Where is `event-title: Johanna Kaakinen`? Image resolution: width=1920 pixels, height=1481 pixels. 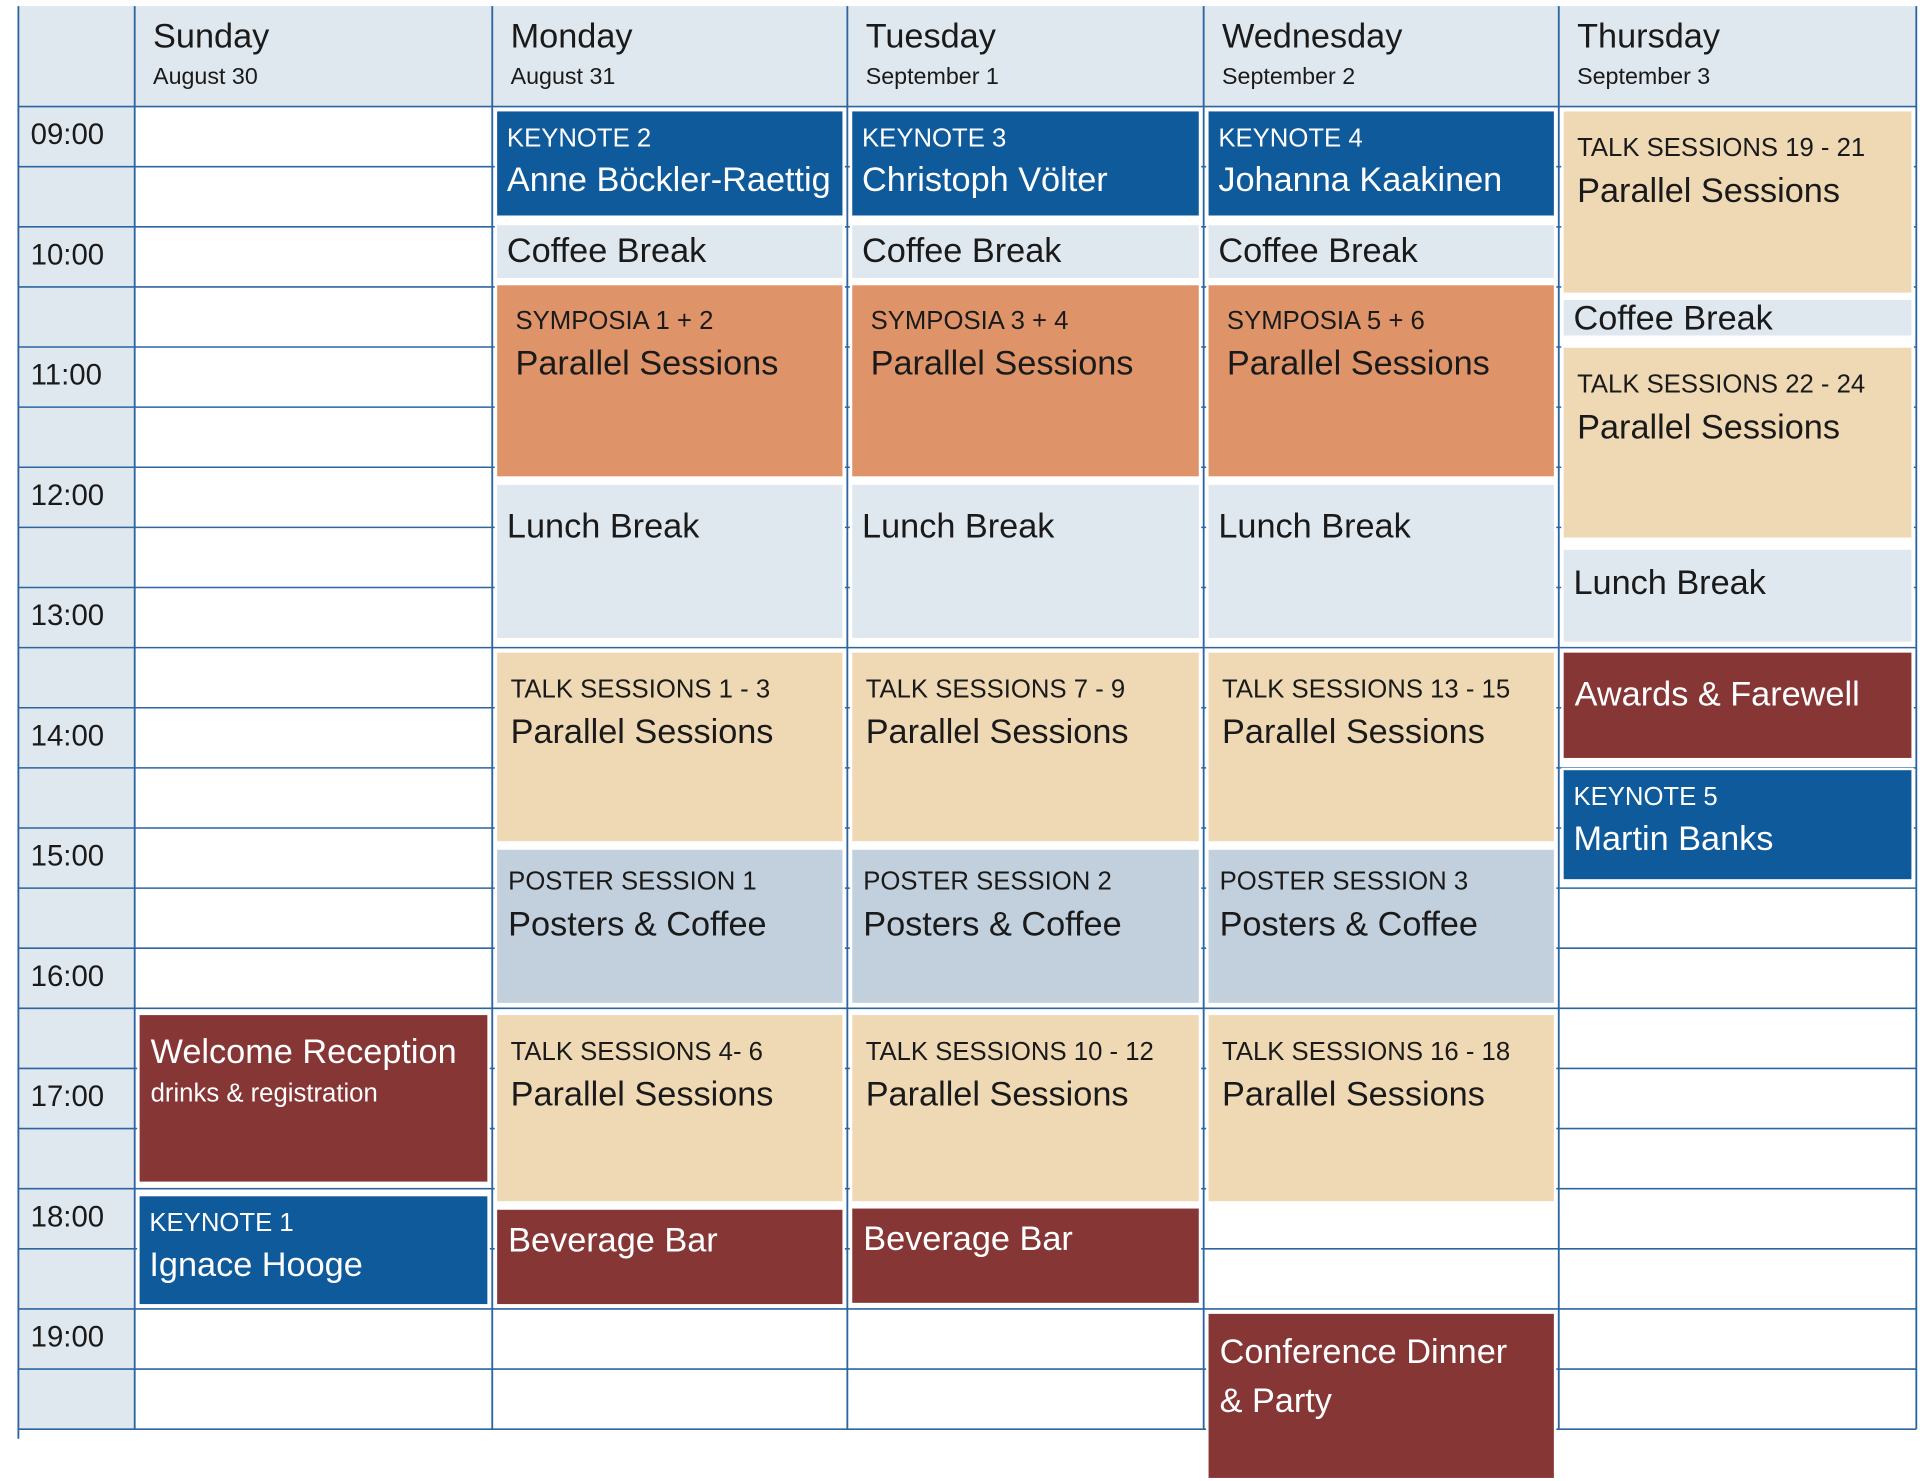
event-title: Johanna Kaakinen is located at coordinates (1360, 180).